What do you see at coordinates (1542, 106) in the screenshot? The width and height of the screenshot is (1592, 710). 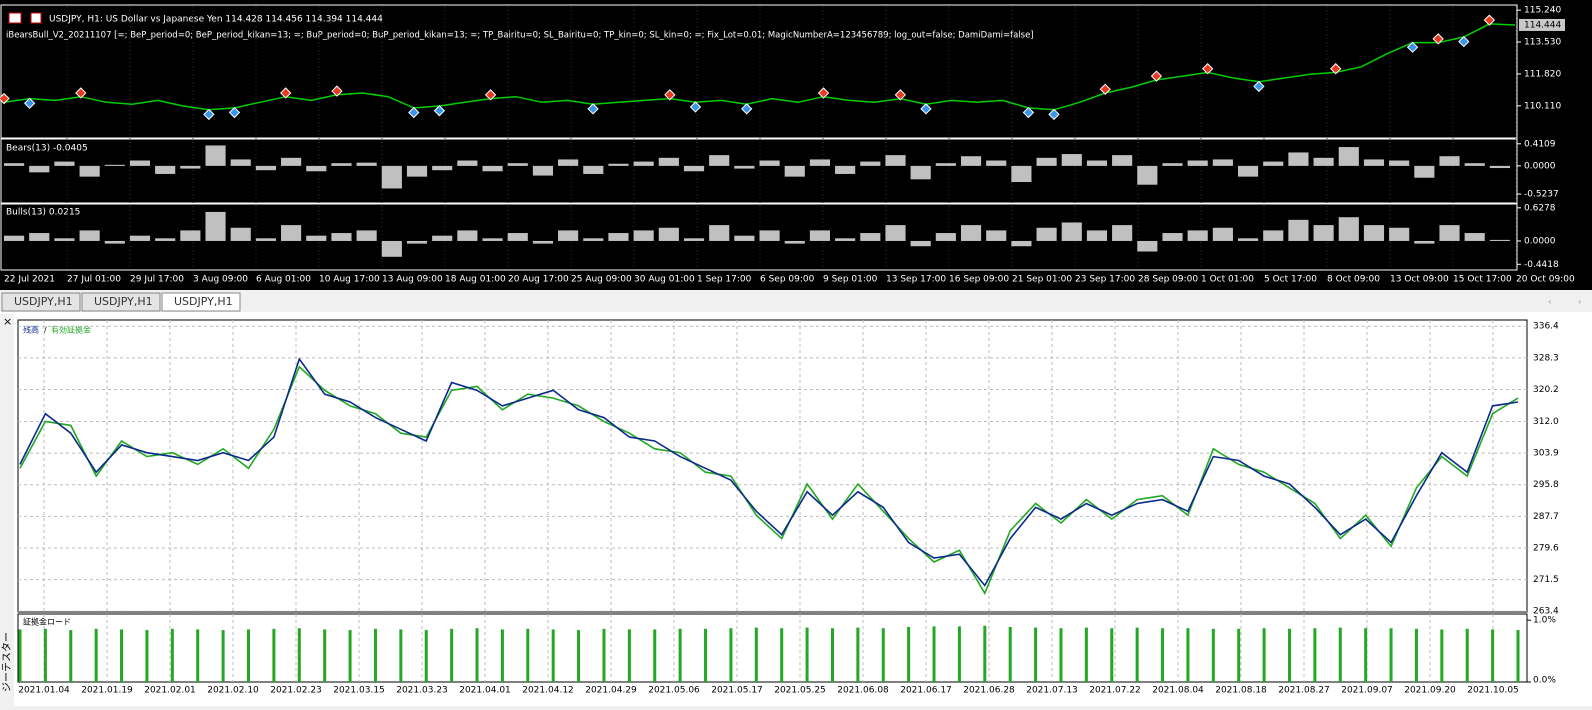 I see `y-tick-label: 110.110` at bounding box center [1542, 106].